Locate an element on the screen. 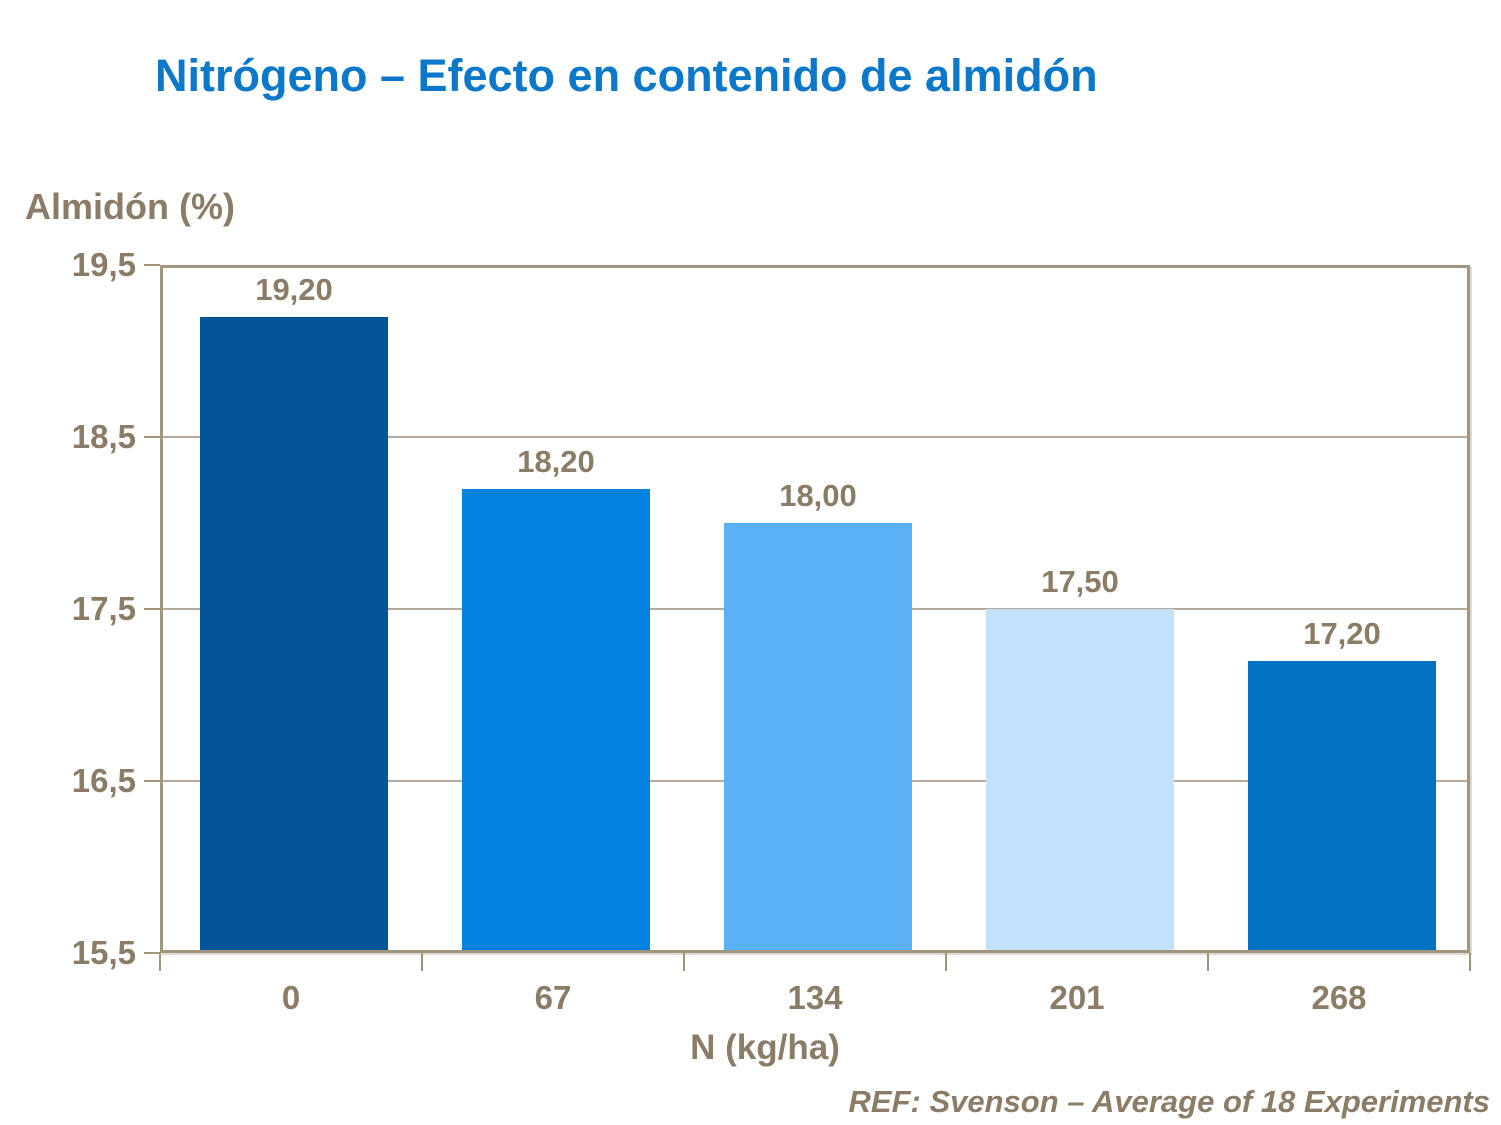 This screenshot has height=1125, width=1501. y-axis-title: Almidón (%) is located at coordinates (130, 206).